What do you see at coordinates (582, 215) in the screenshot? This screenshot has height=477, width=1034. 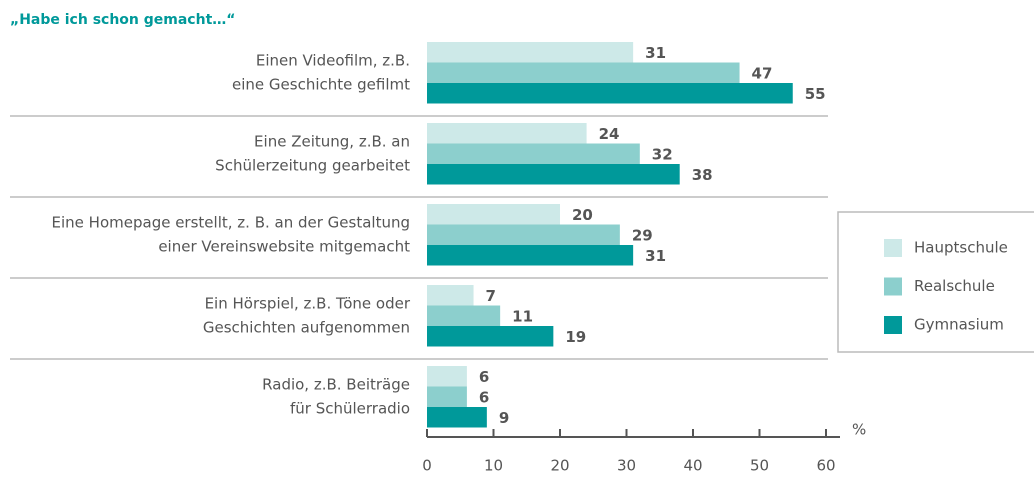 I see `value-label: 20` at bounding box center [582, 215].